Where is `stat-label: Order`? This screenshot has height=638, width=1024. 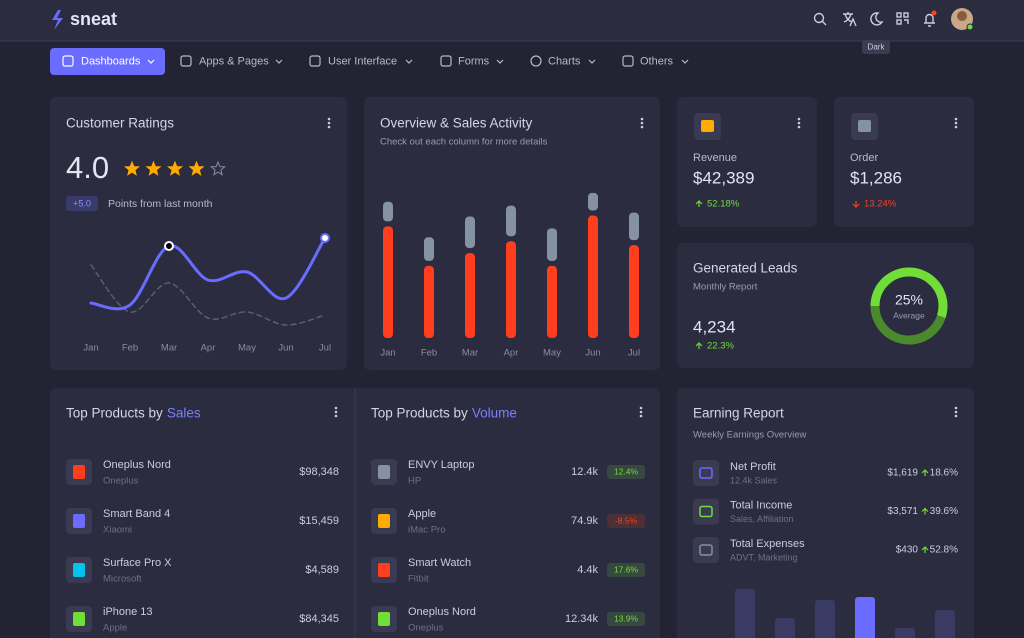
stat-label: Order is located at coordinates (864, 158).